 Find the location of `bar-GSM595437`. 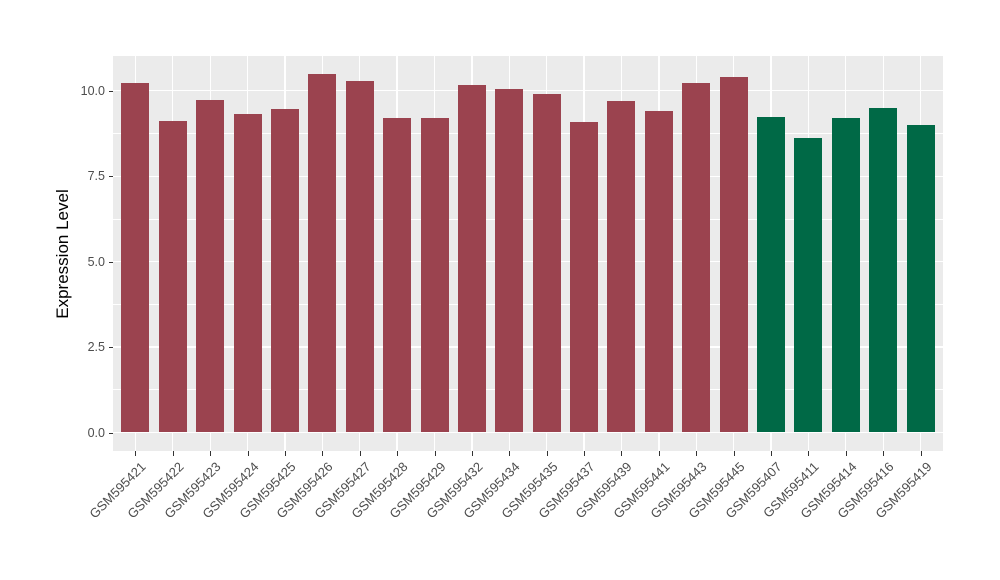

bar-GSM595437 is located at coordinates (584, 277).